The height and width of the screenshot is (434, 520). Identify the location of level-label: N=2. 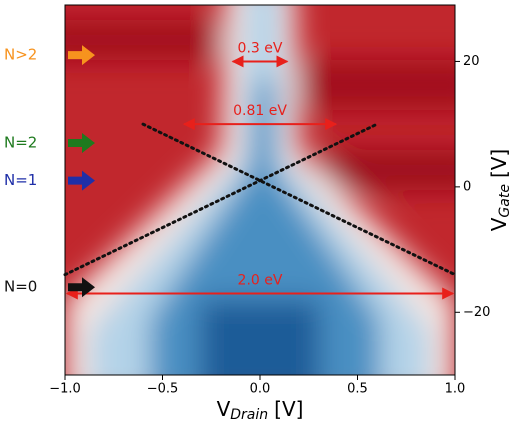
(20, 142).